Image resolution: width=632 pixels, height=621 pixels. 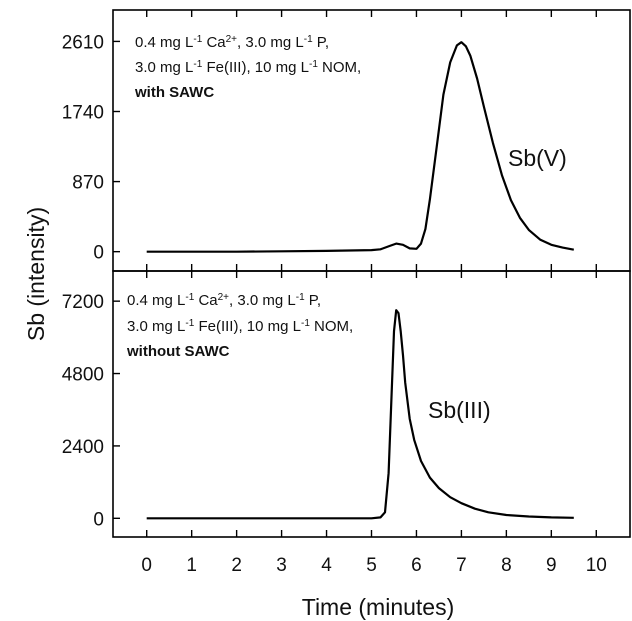 I want to click on sb-iii-series-label: Sb(III), so click(x=459, y=410).